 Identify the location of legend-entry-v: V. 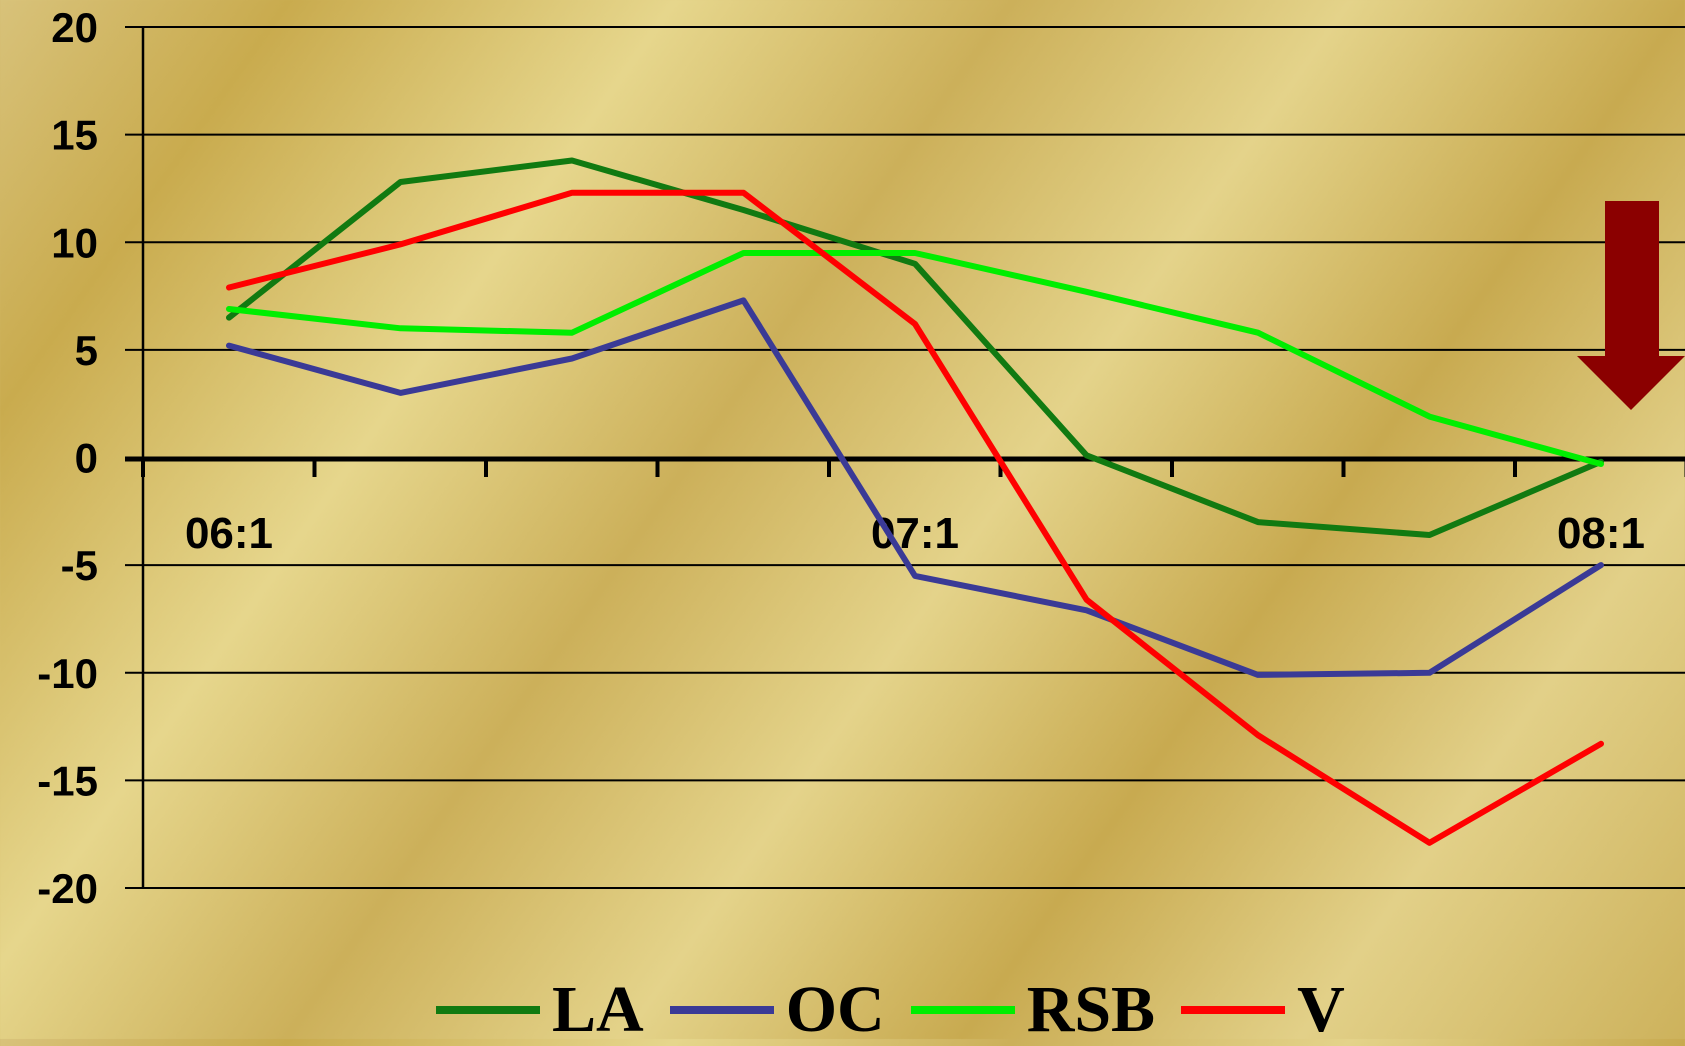
(1263, 1010).